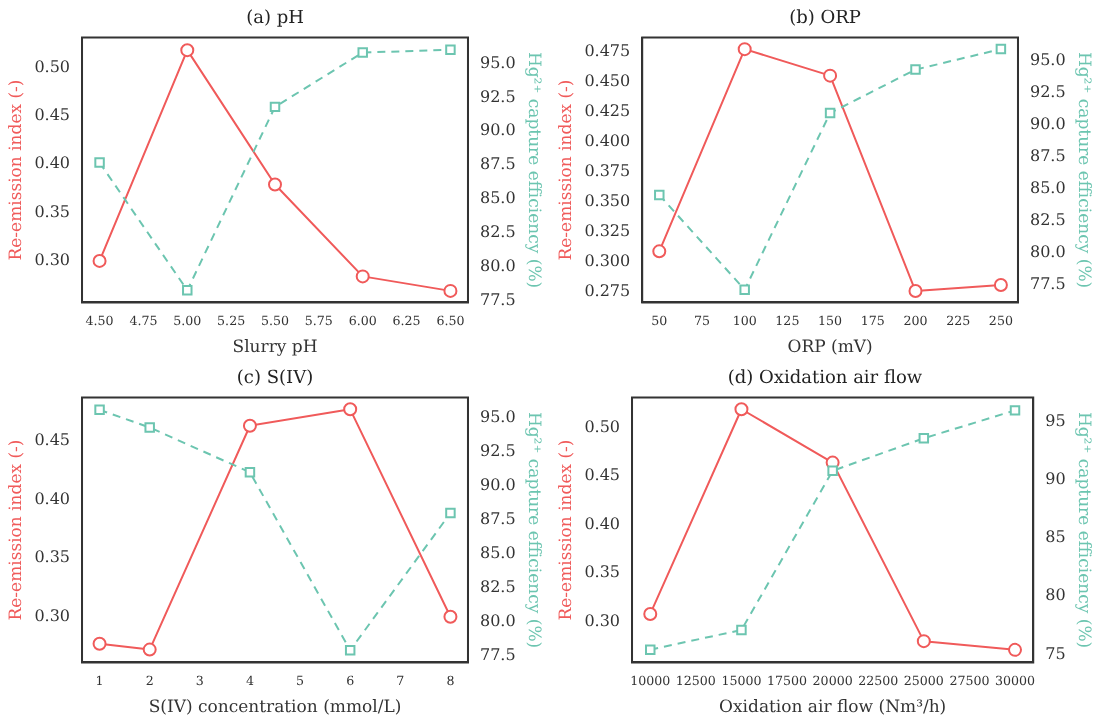  Describe the element at coordinates (607, 171) in the screenshot. I see `y-tick-label: 0.375` at that location.